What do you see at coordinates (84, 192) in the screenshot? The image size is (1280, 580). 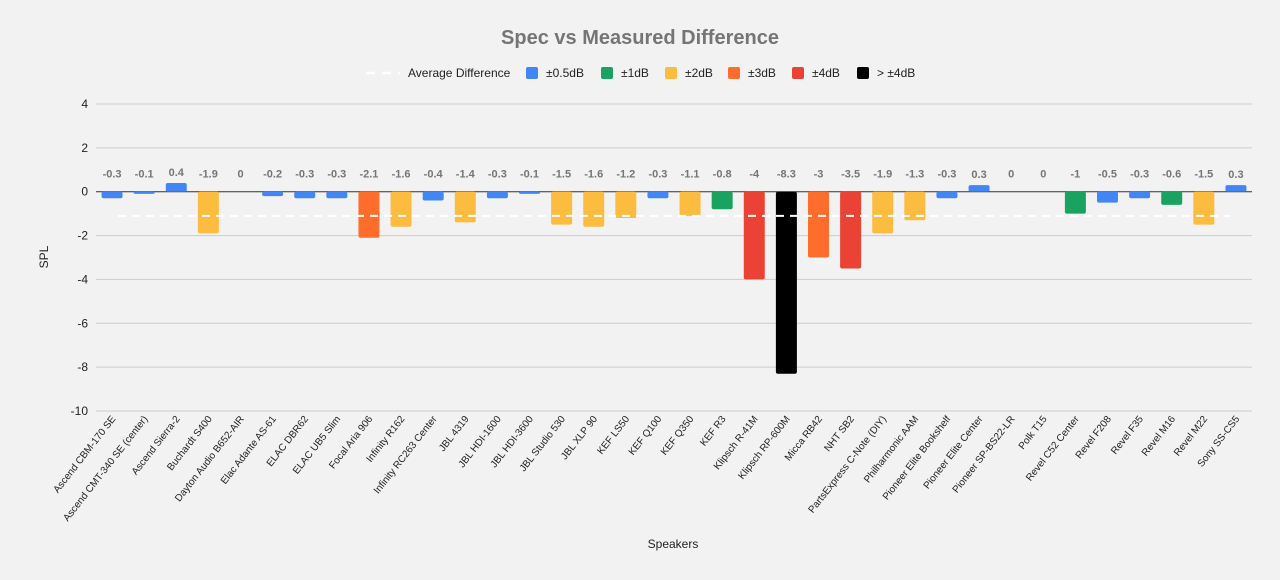 I see `y-tick-label: 0` at bounding box center [84, 192].